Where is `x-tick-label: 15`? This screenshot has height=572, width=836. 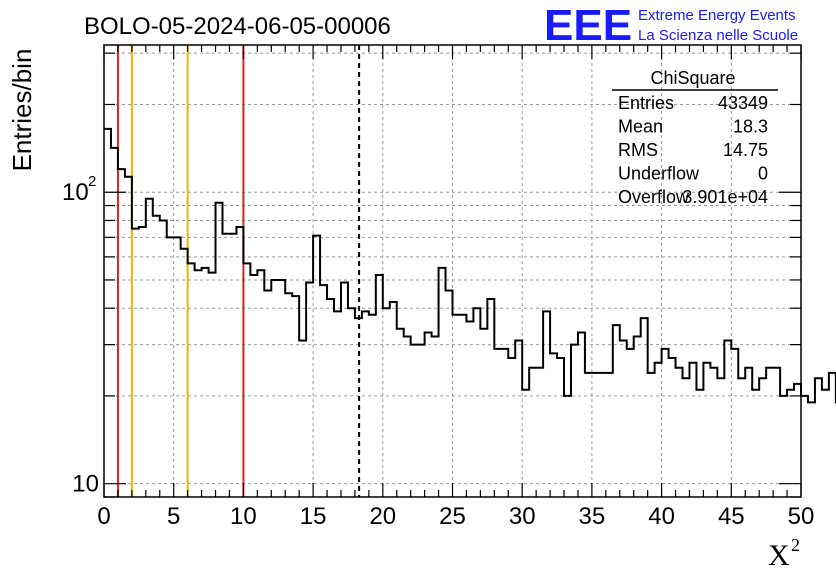
x-tick-label: 15 is located at coordinates (313, 516).